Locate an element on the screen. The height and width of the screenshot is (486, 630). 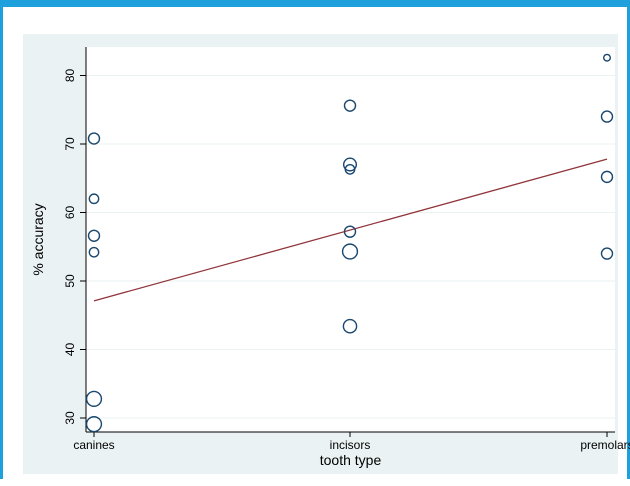
y-tick-label: 40 is located at coordinates (70, 350).